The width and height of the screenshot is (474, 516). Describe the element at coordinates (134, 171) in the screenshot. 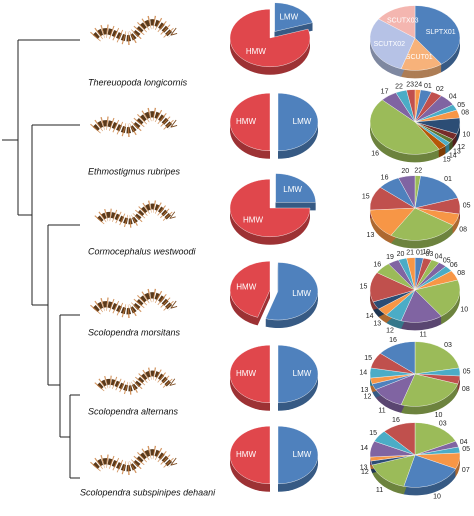

I see `species-name: Ethmostigmus rubripes` at that location.